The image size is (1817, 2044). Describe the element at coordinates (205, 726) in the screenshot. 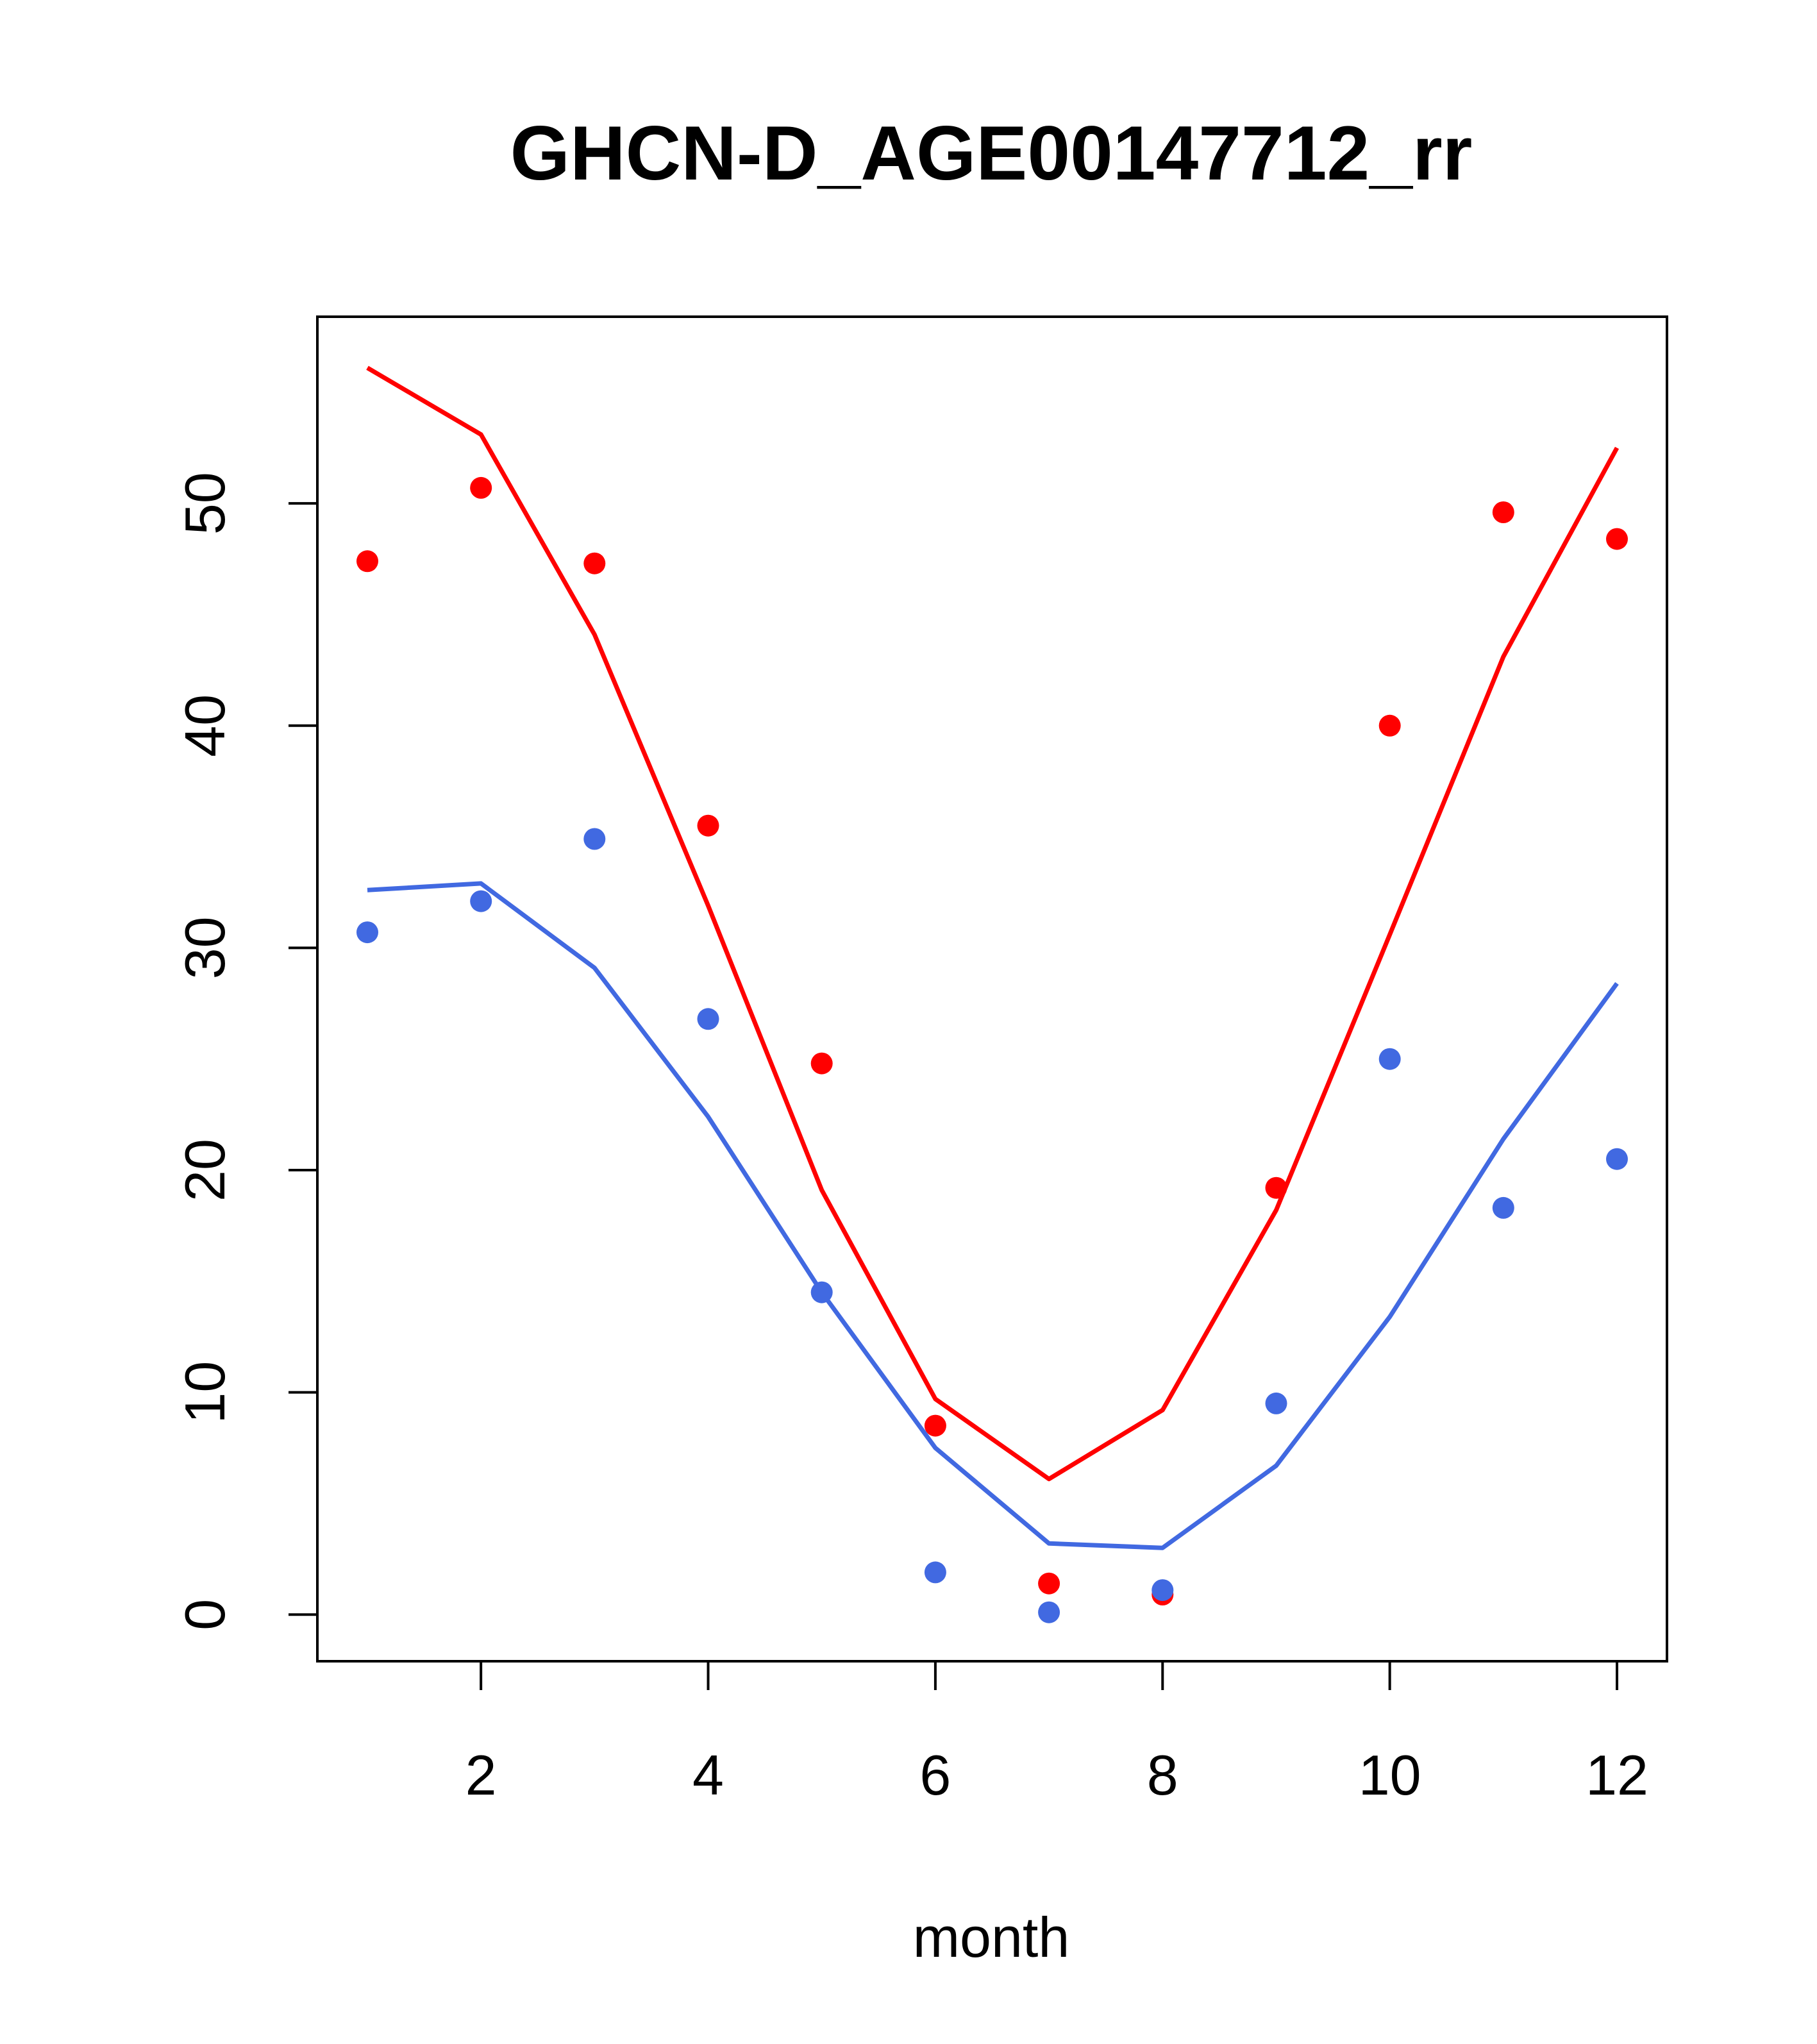

I see `y-tick-label: 40` at that location.